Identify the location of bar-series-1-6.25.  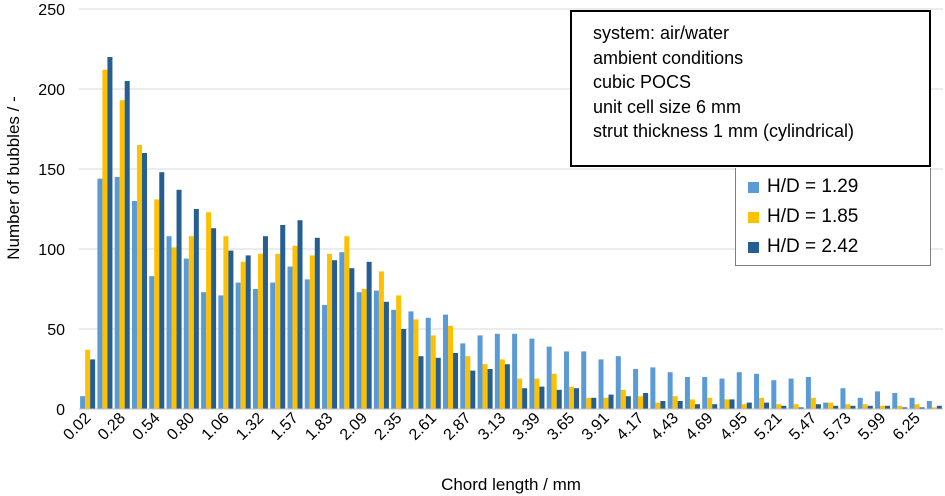
(912, 403).